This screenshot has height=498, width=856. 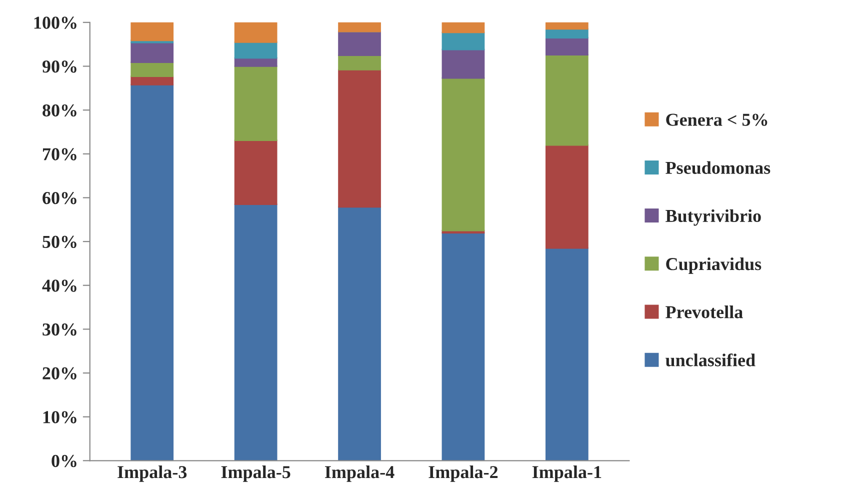 I want to click on y-tick-label: 30%, so click(x=59, y=329).